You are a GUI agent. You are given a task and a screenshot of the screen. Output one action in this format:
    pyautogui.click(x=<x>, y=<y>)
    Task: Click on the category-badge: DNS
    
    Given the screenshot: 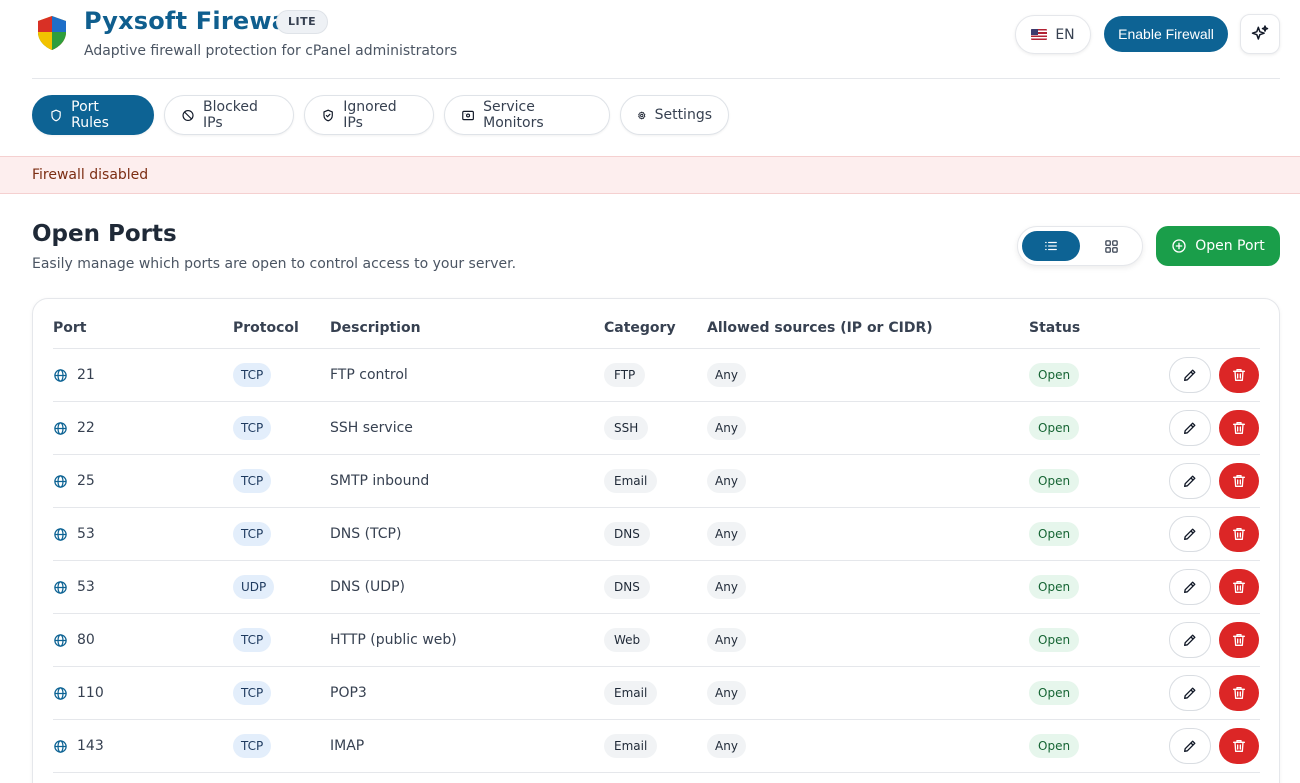 What is the action you would take?
    pyautogui.click(x=627, y=534)
    